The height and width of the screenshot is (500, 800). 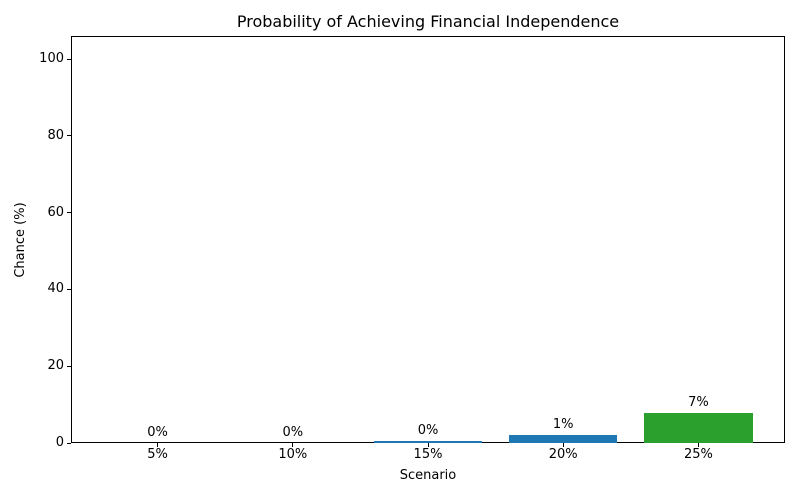 What do you see at coordinates (293, 454) in the screenshot?
I see `x-tick-label: 10%` at bounding box center [293, 454].